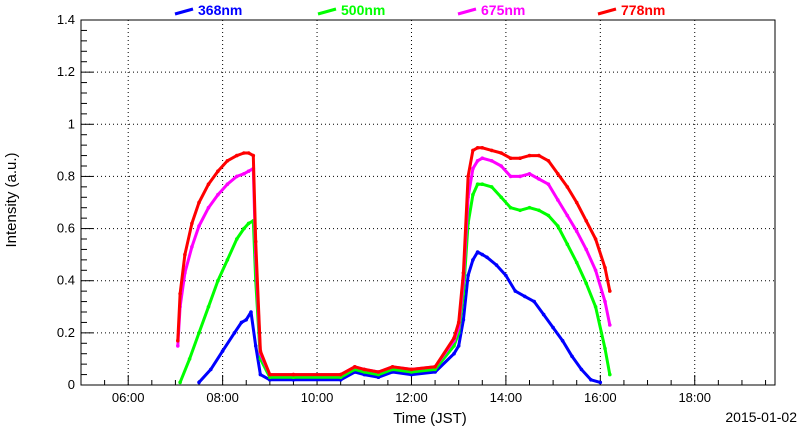  What do you see at coordinates (66, 19) in the screenshot?
I see `y-tick-label: 1.4` at bounding box center [66, 19].